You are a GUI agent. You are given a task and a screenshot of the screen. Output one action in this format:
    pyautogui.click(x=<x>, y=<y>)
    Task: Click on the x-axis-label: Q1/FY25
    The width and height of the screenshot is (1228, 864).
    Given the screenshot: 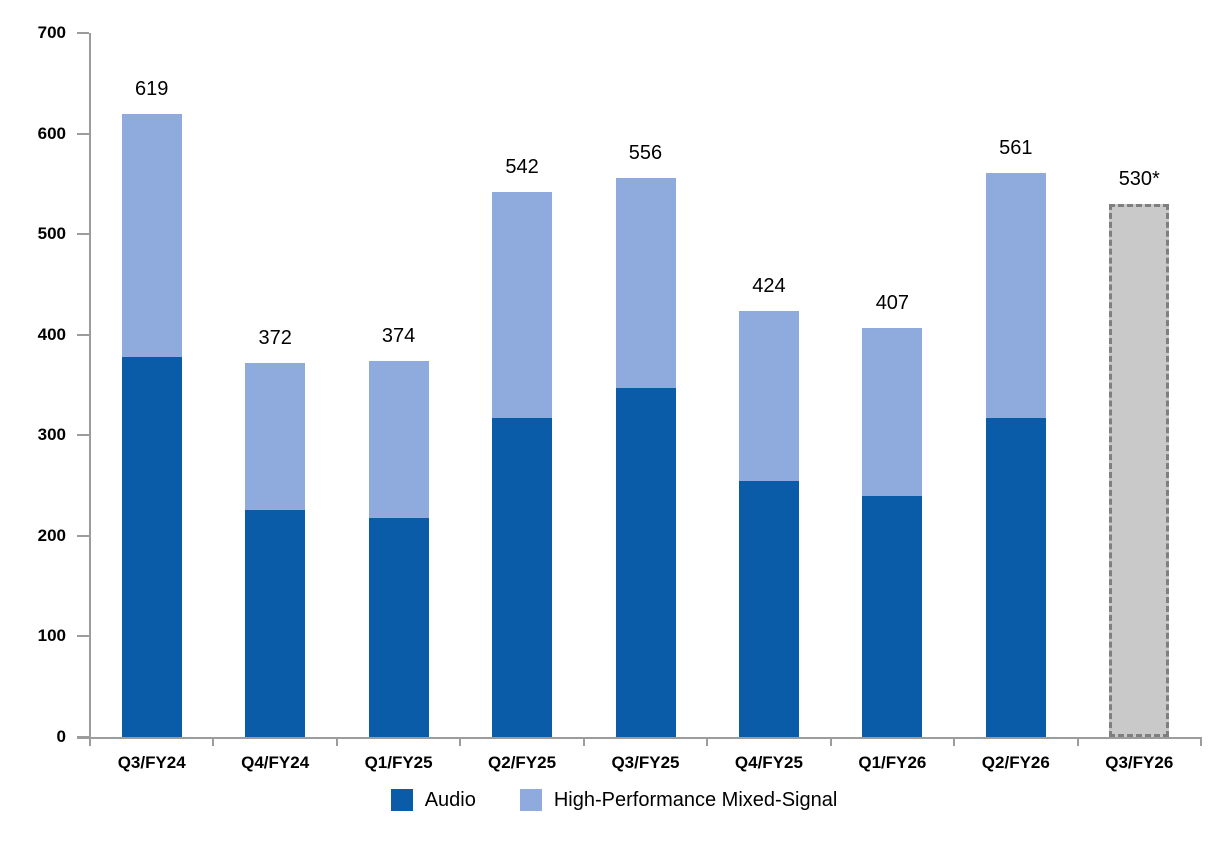 What is the action you would take?
    pyautogui.click(x=398, y=762)
    